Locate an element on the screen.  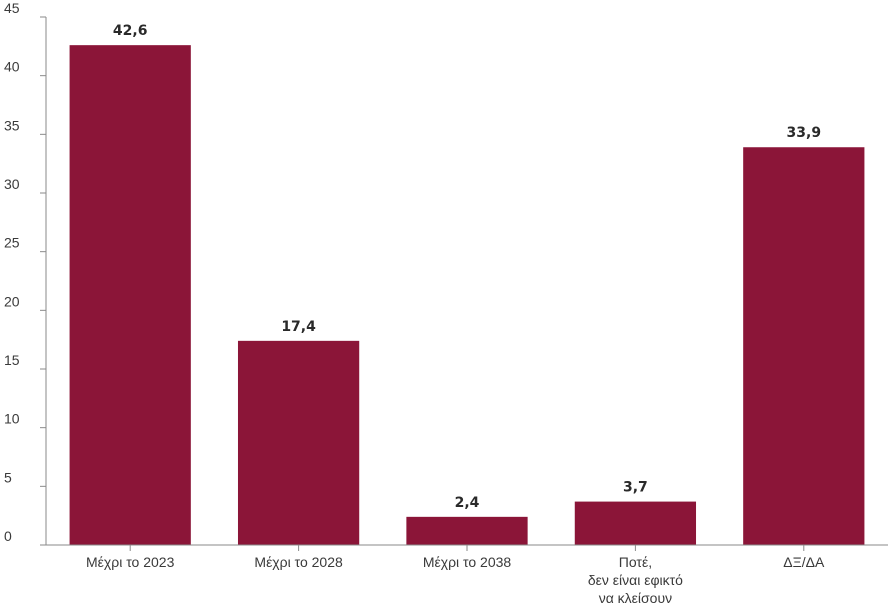
y-tick-label: 0 is located at coordinates (8, 536).